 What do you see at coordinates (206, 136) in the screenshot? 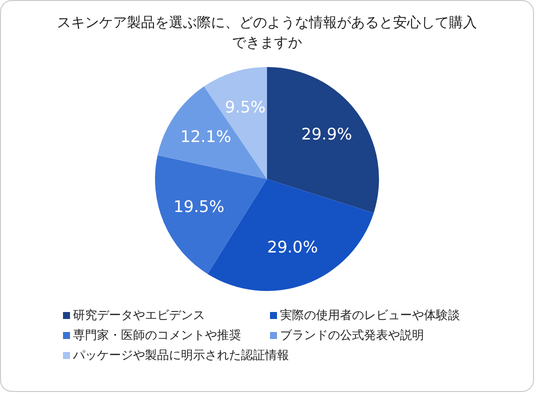
I see `data-label: 12.1%` at bounding box center [206, 136].